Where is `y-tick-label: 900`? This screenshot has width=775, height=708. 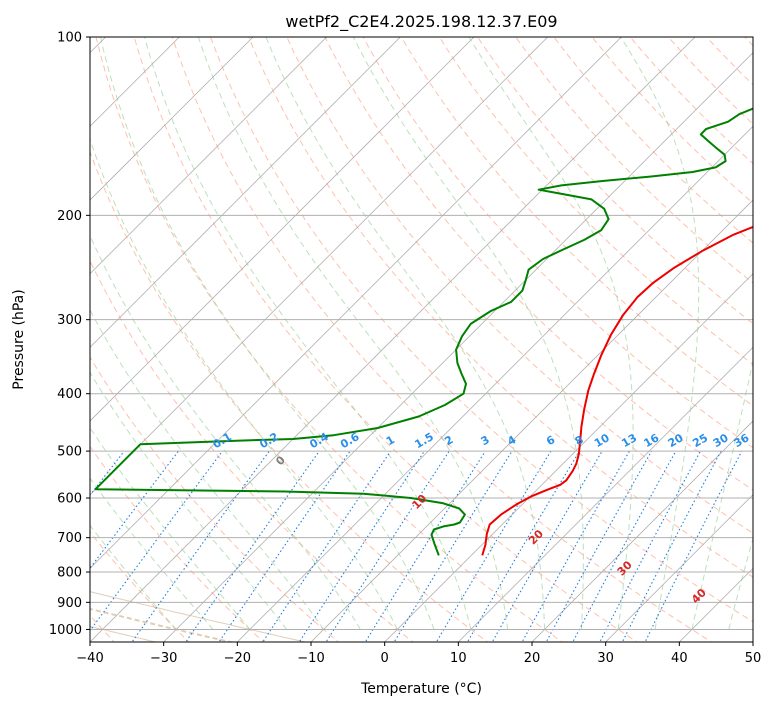
y-tick-label: 900 is located at coordinates (69, 603).